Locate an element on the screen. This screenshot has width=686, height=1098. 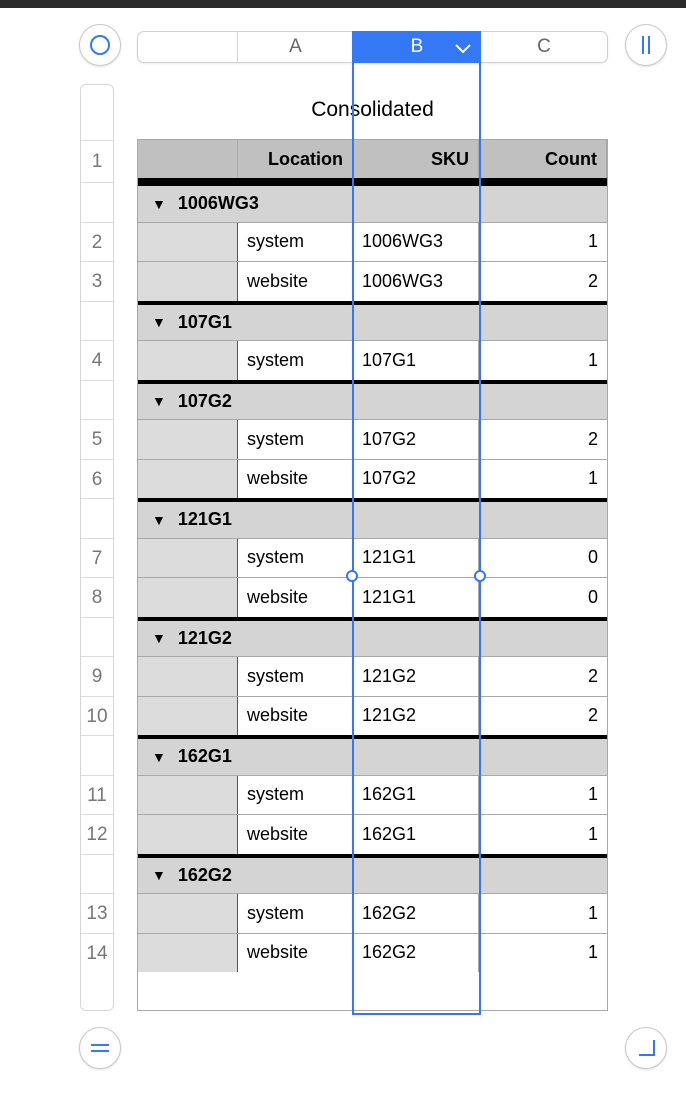
row-number: 9 is located at coordinates (97, 676).